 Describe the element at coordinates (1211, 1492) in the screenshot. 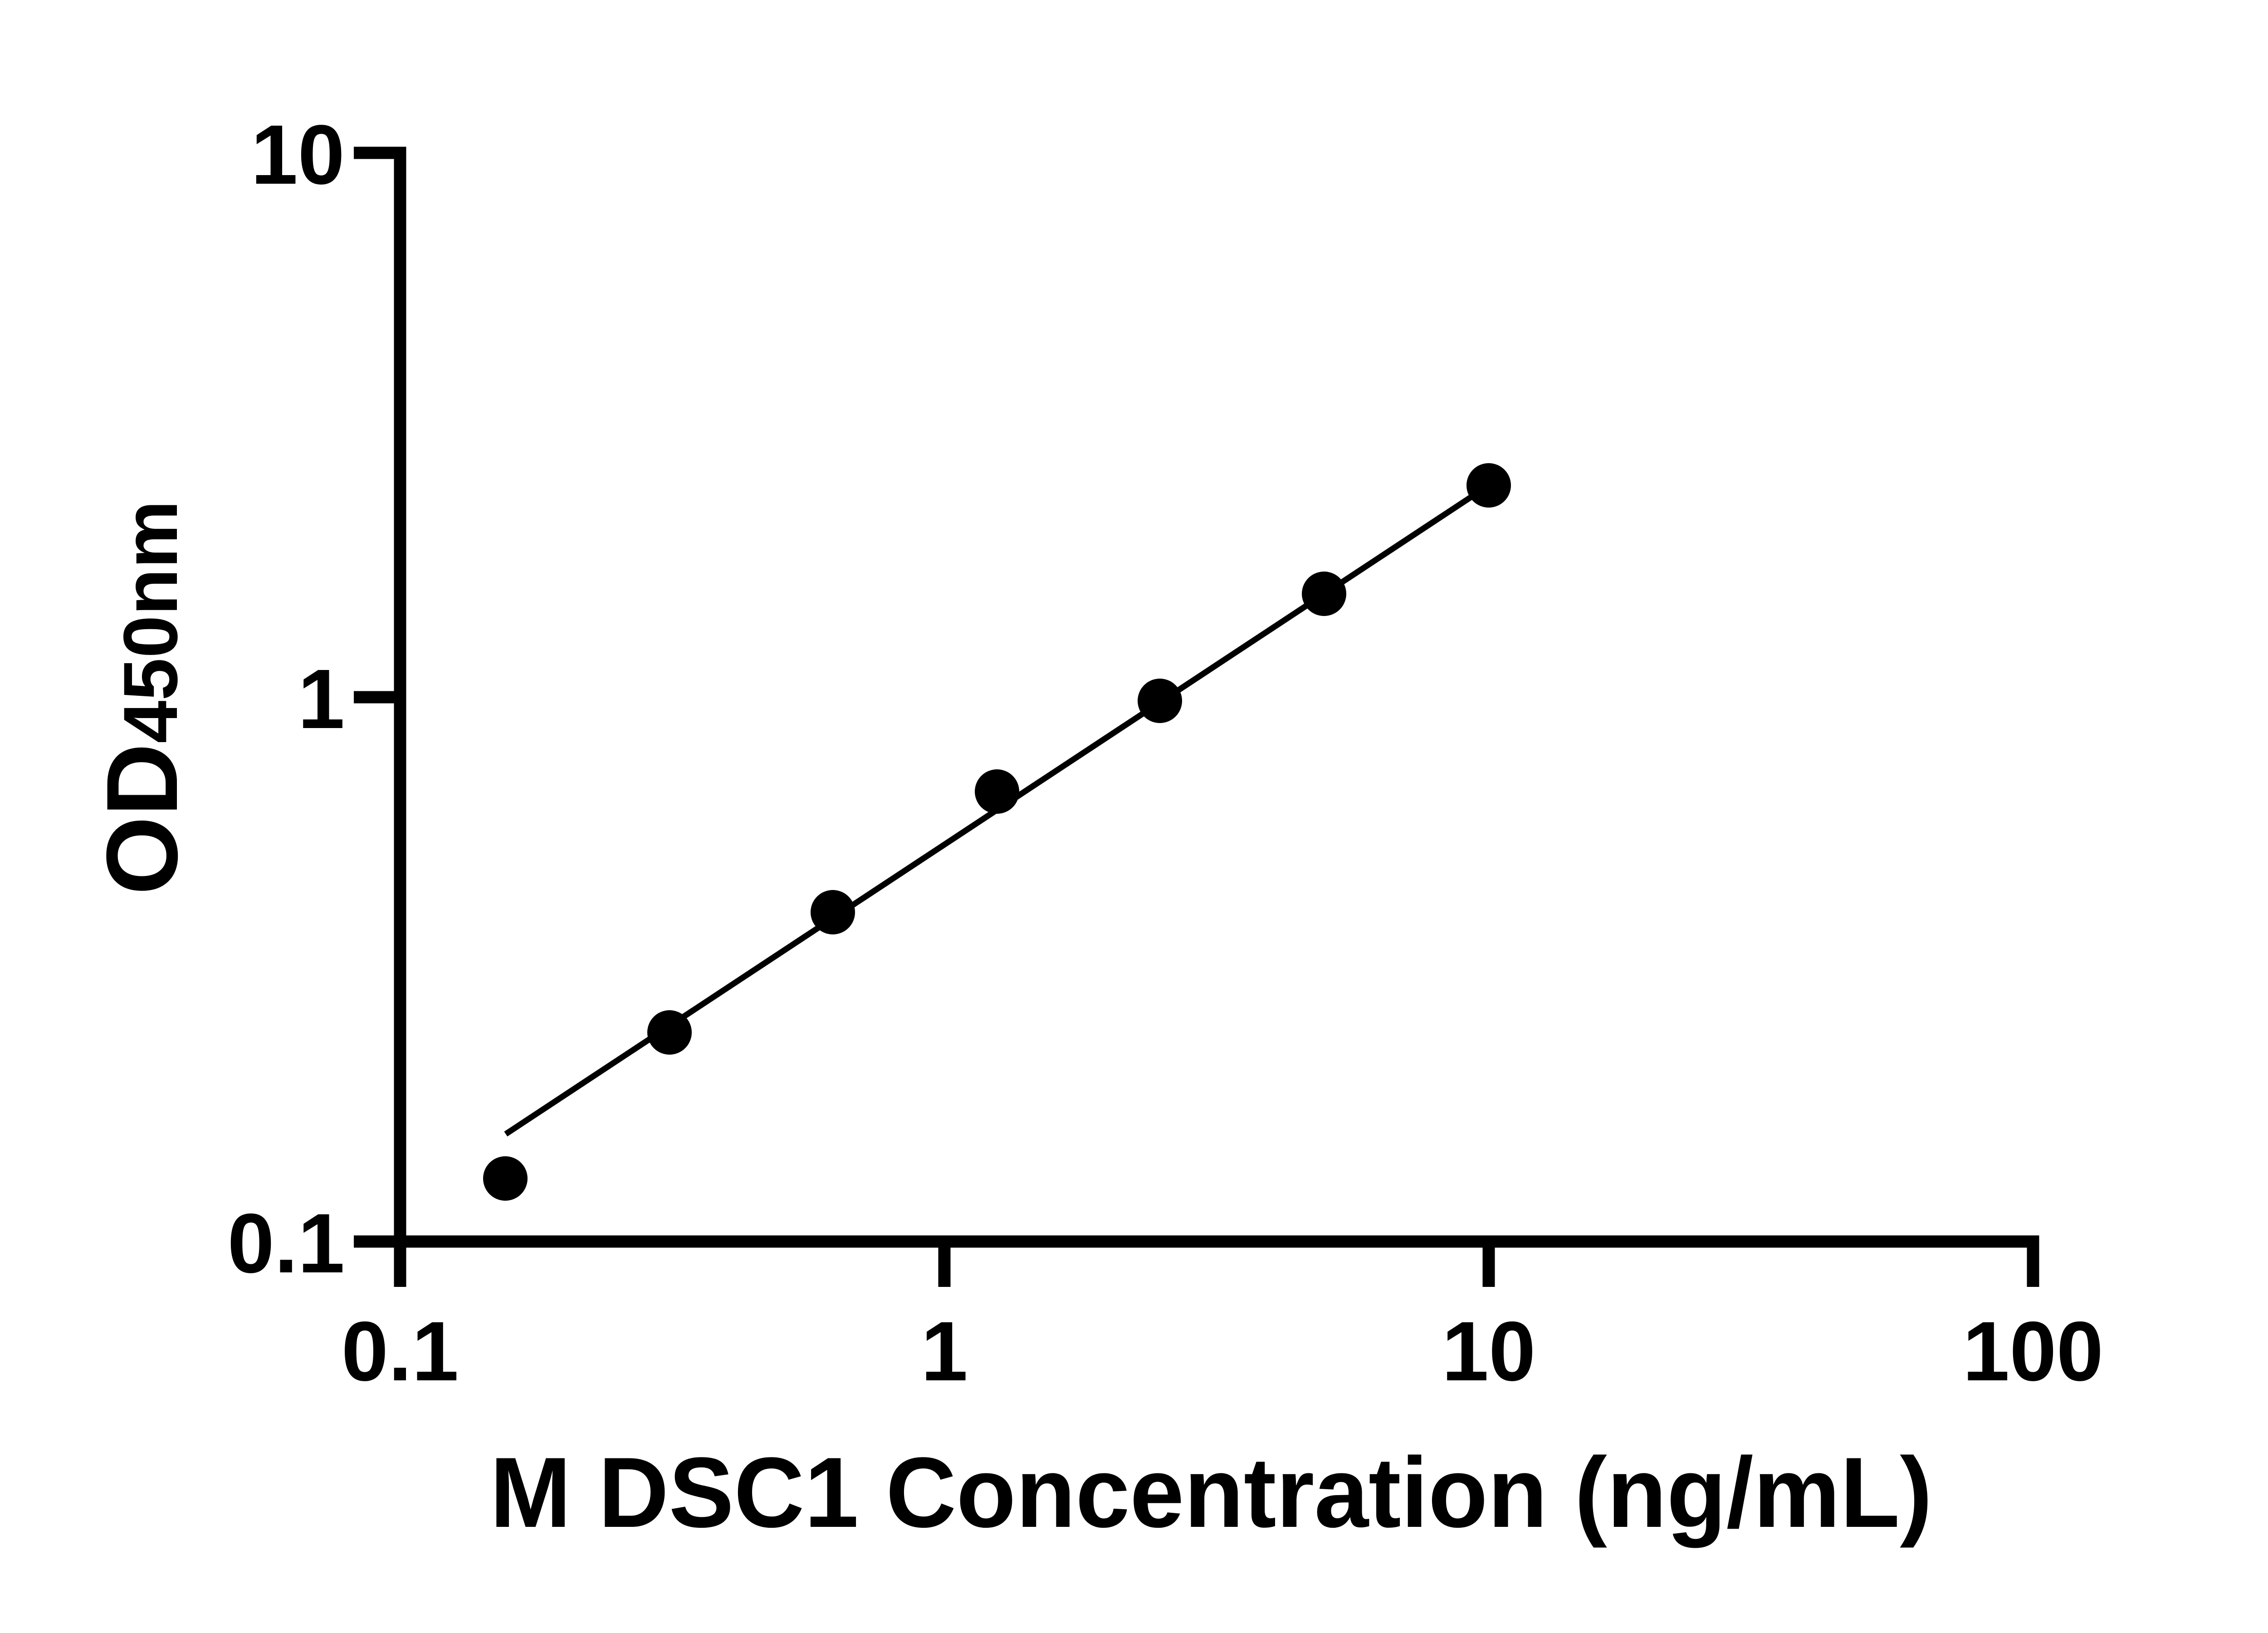

I see `svg-text: M DSC1 Concentration (ng/mL)` at that location.